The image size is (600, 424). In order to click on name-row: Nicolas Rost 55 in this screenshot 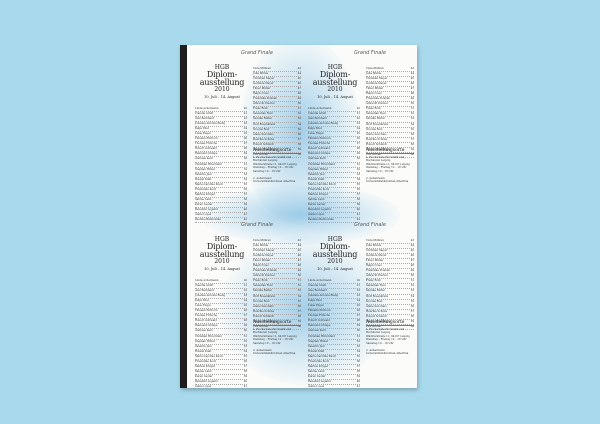, I will do `click(390, 130)`.